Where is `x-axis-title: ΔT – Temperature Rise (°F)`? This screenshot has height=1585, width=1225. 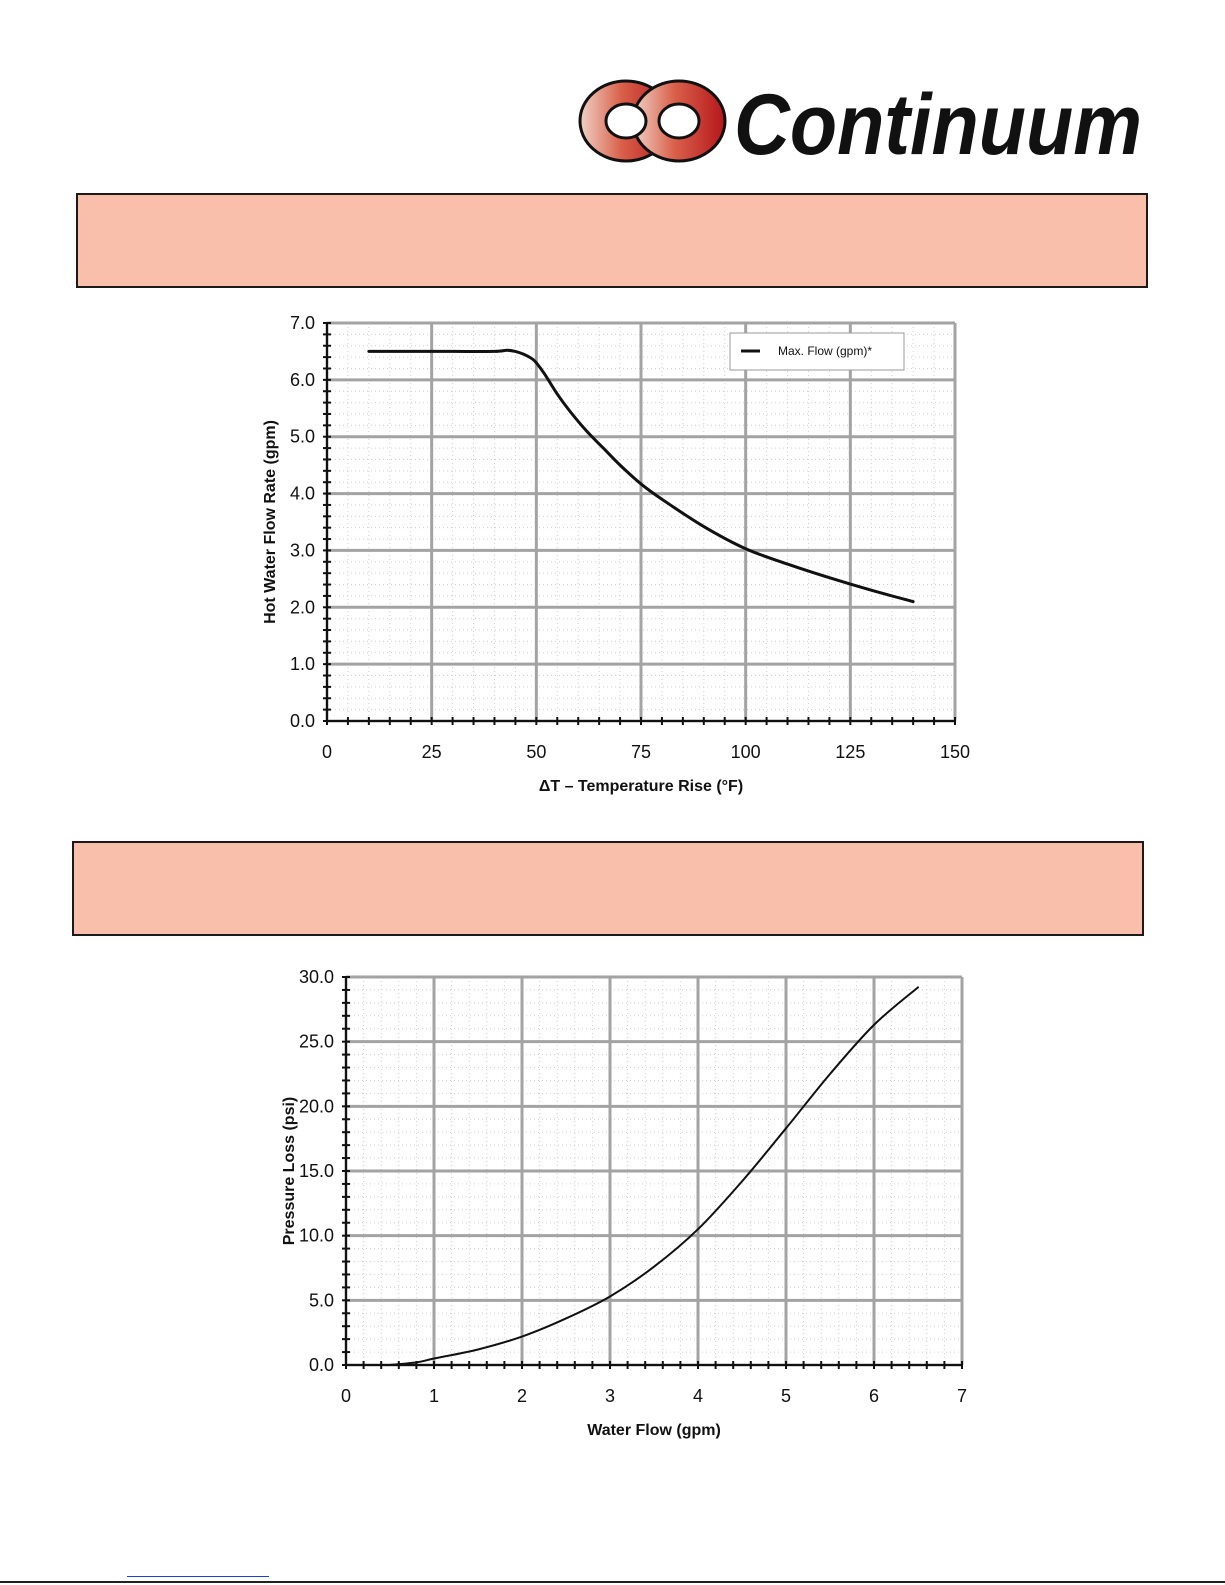 x-axis-title: ΔT – Temperature Rise (°F) is located at coordinates (641, 786).